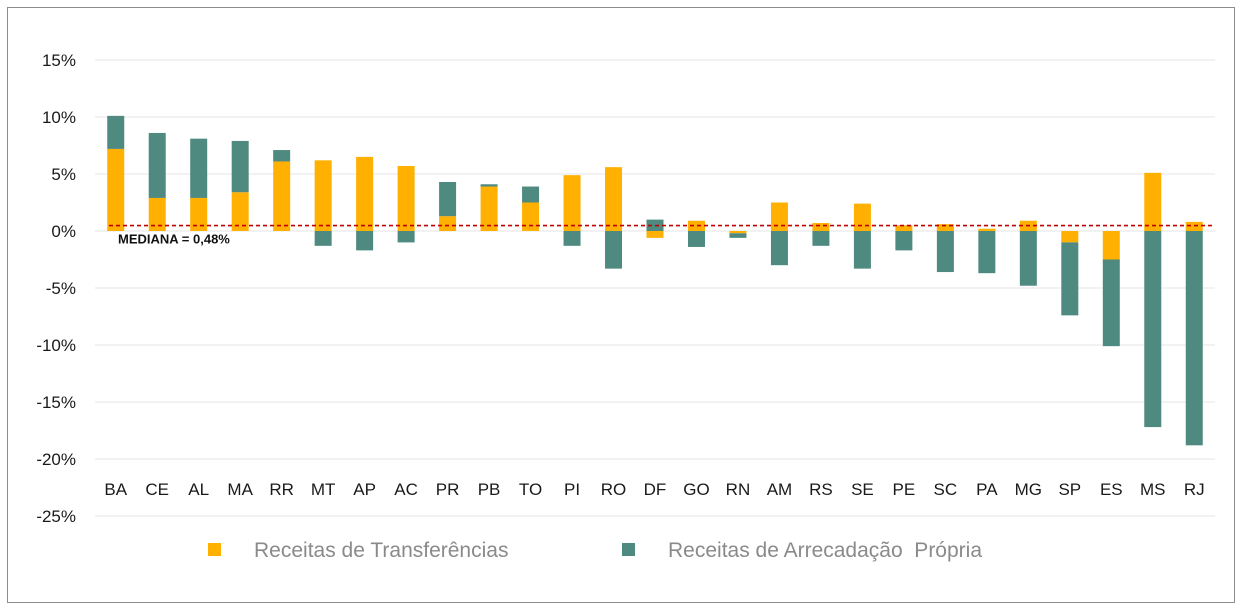 The image size is (1244, 610). I want to click on y-tick-label: -5%, so click(61, 288).